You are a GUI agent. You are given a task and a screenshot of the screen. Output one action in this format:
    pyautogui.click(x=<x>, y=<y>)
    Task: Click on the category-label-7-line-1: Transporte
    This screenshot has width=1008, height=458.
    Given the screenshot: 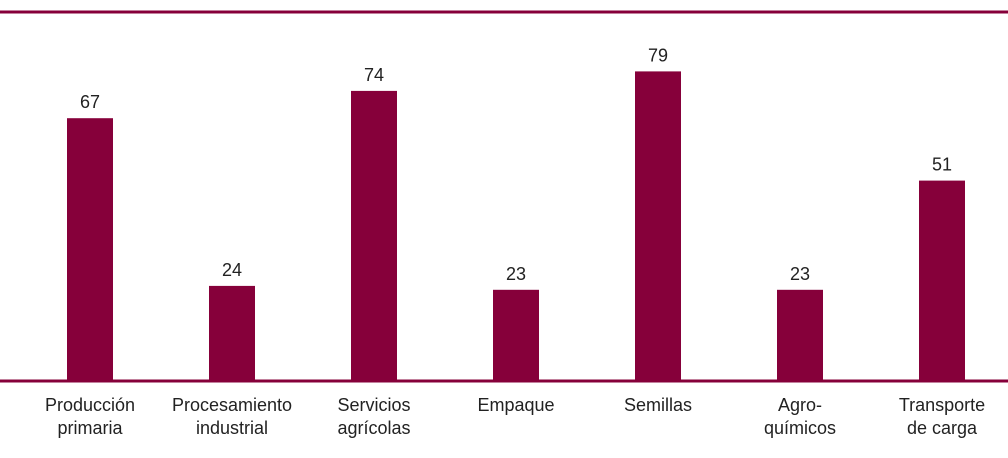 What is the action you would take?
    pyautogui.click(x=942, y=405)
    